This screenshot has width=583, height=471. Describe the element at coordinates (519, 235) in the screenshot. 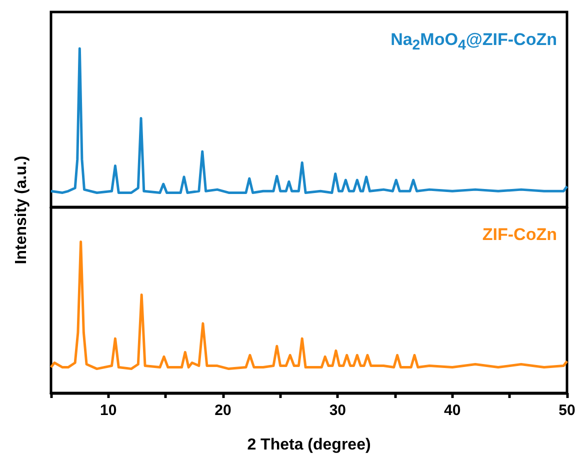

I see `text: ZIF-CoZn` at that location.